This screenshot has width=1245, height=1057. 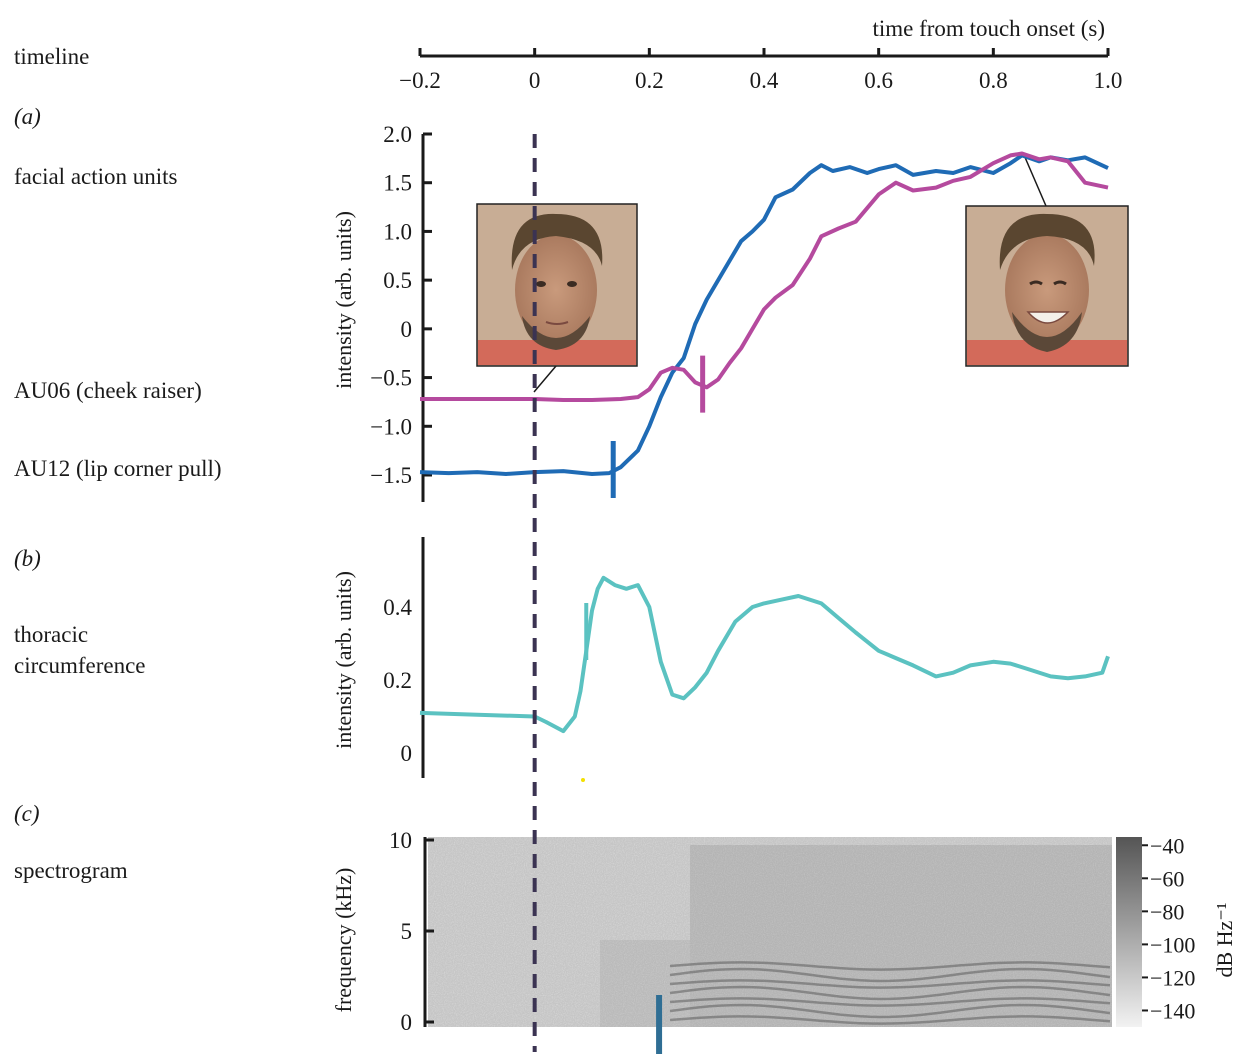 I want to click on label-spectrogram: spectrogram, so click(x=71, y=870).